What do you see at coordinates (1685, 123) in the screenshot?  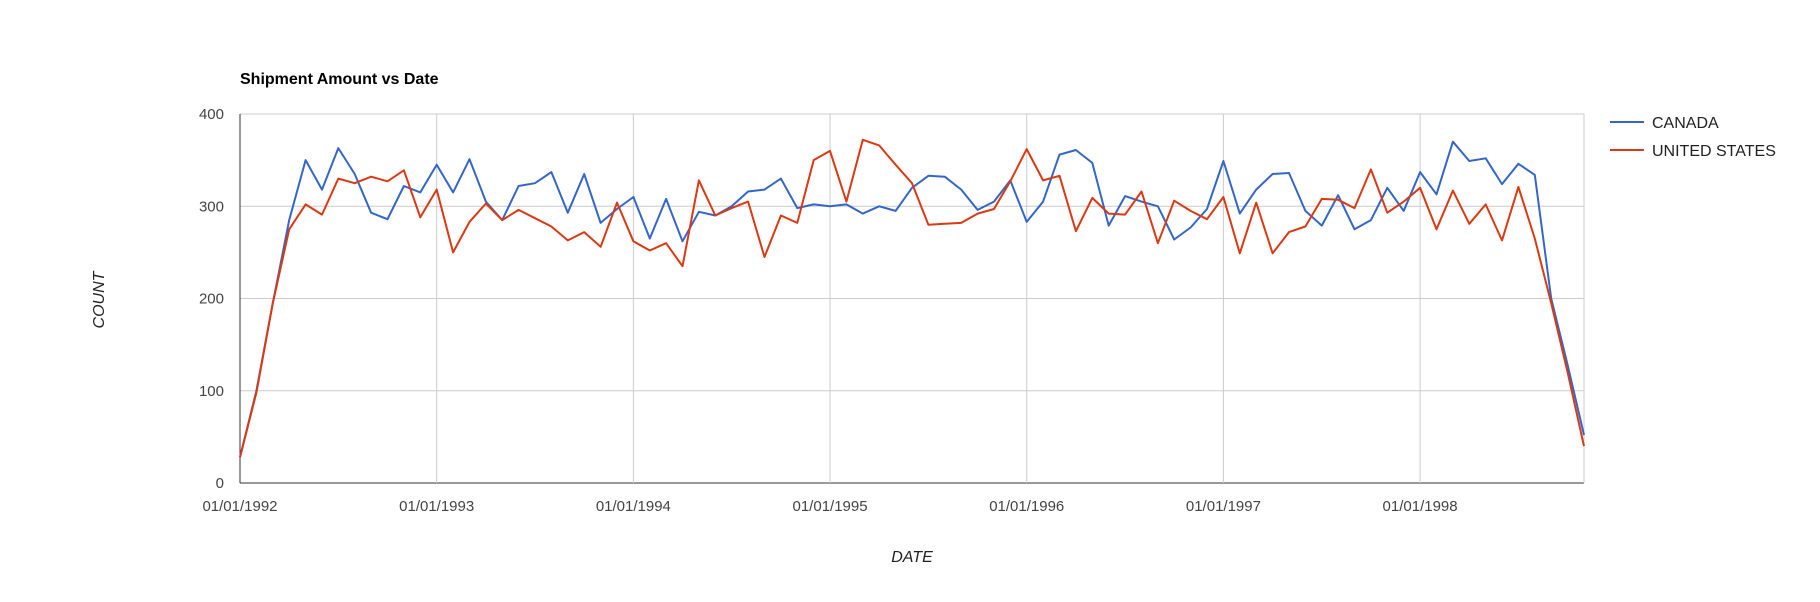 I see `legend-label: CANADA` at bounding box center [1685, 123].